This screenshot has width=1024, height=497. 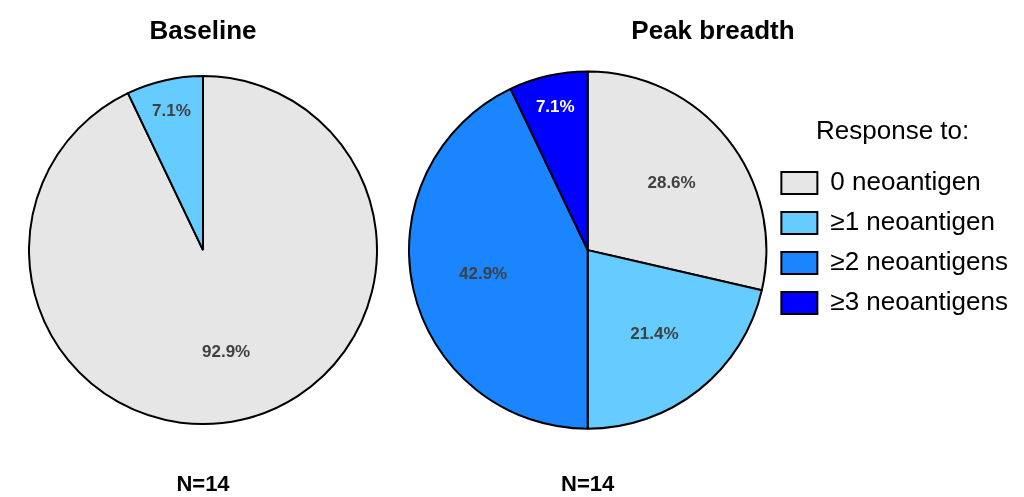 What do you see at coordinates (203, 29) in the screenshot?
I see `chart-title: Baseline` at bounding box center [203, 29].